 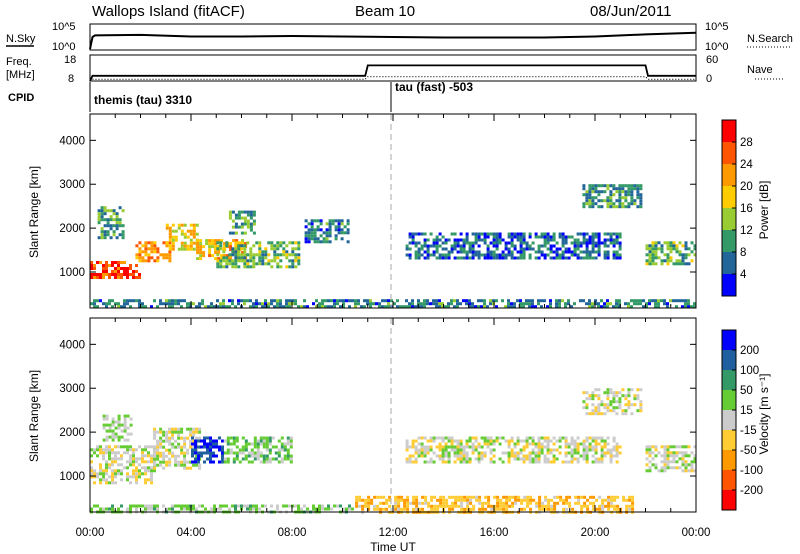 What do you see at coordinates (90, 533) in the screenshot?
I see `x-tick-label: 00:00` at bounding box center [90, 533].